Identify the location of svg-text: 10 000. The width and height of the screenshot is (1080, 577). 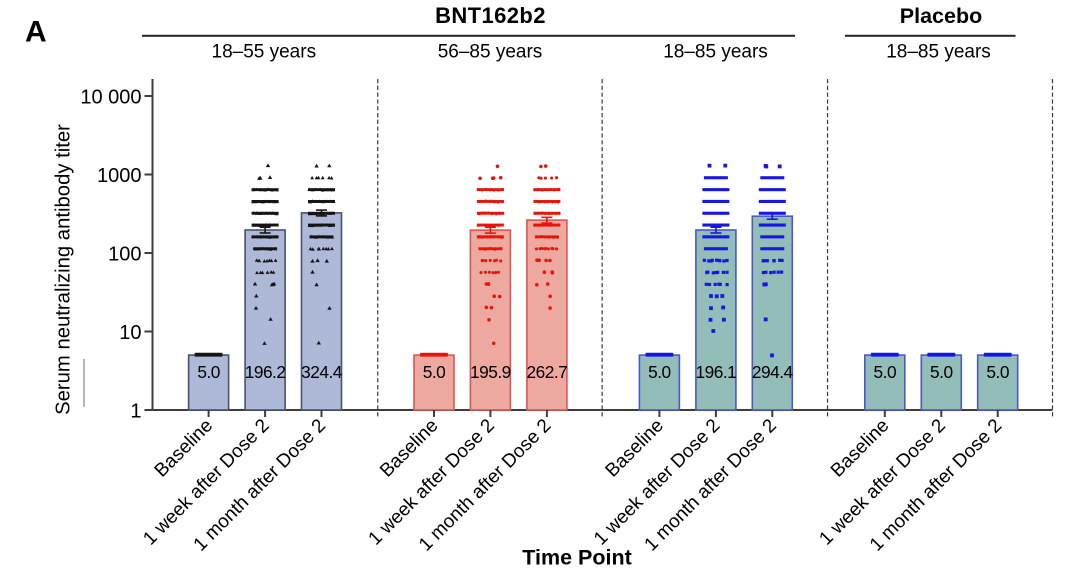
(110, 97).